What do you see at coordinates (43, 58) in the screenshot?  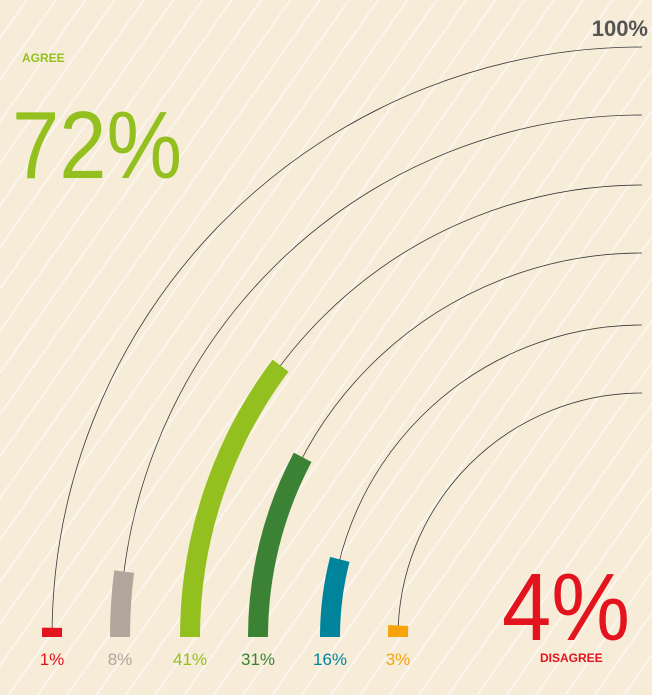 I see `agree-label: AGREE` at bounding box center [43, 58].